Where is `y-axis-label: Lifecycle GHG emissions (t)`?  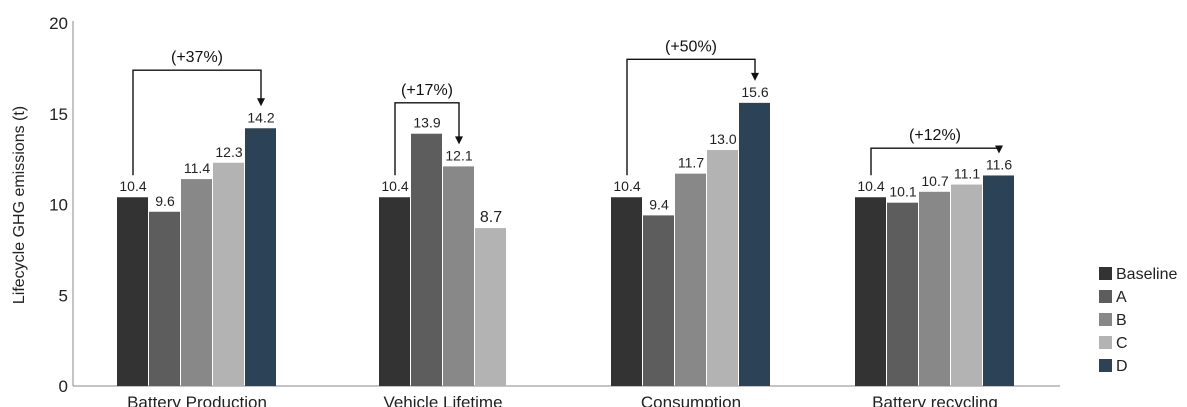
y-axis-label: Lifecycle GHG emissions (t) is located at coordinates (19, 205).